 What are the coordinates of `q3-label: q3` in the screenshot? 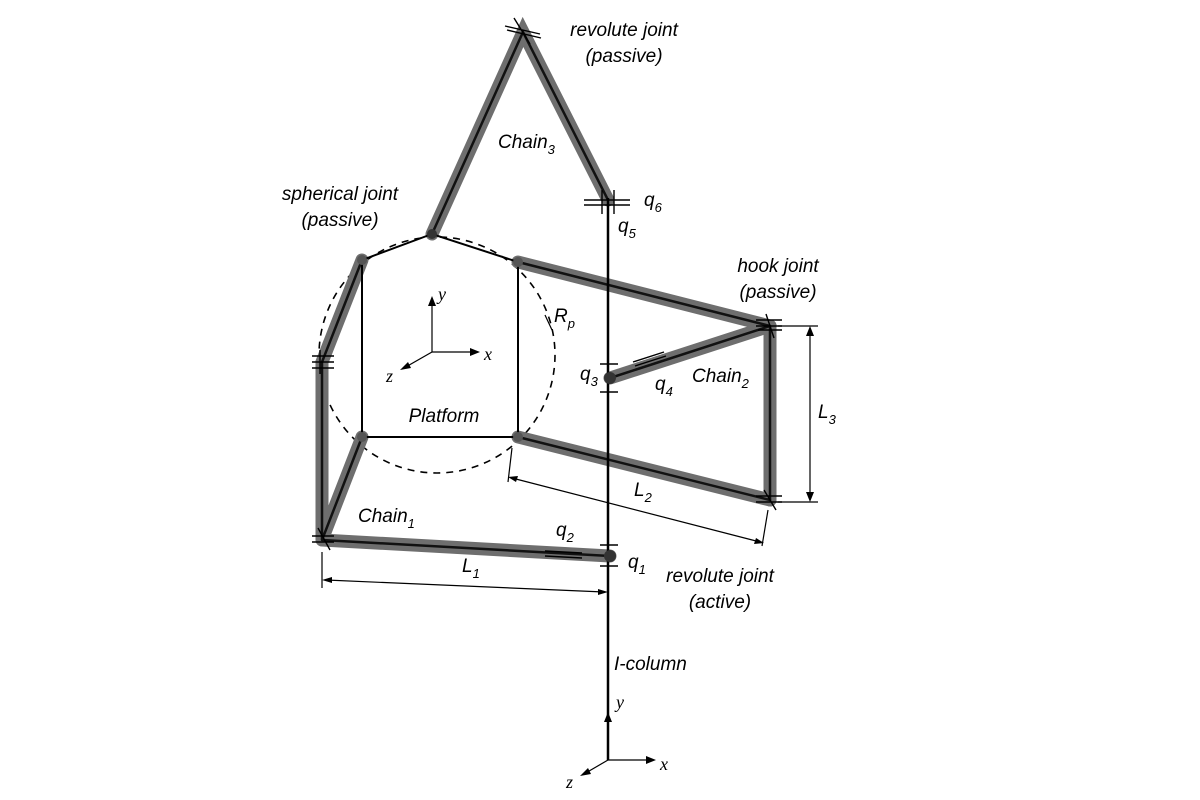 It's located at (589, 376).